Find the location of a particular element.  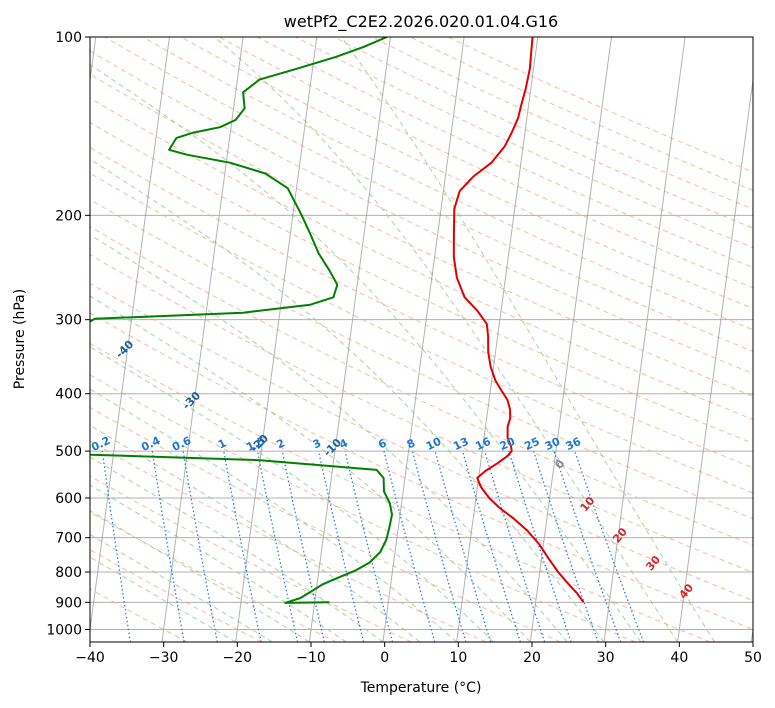

mixing-ratio-label: 30 is located at coordinates (553, 444).